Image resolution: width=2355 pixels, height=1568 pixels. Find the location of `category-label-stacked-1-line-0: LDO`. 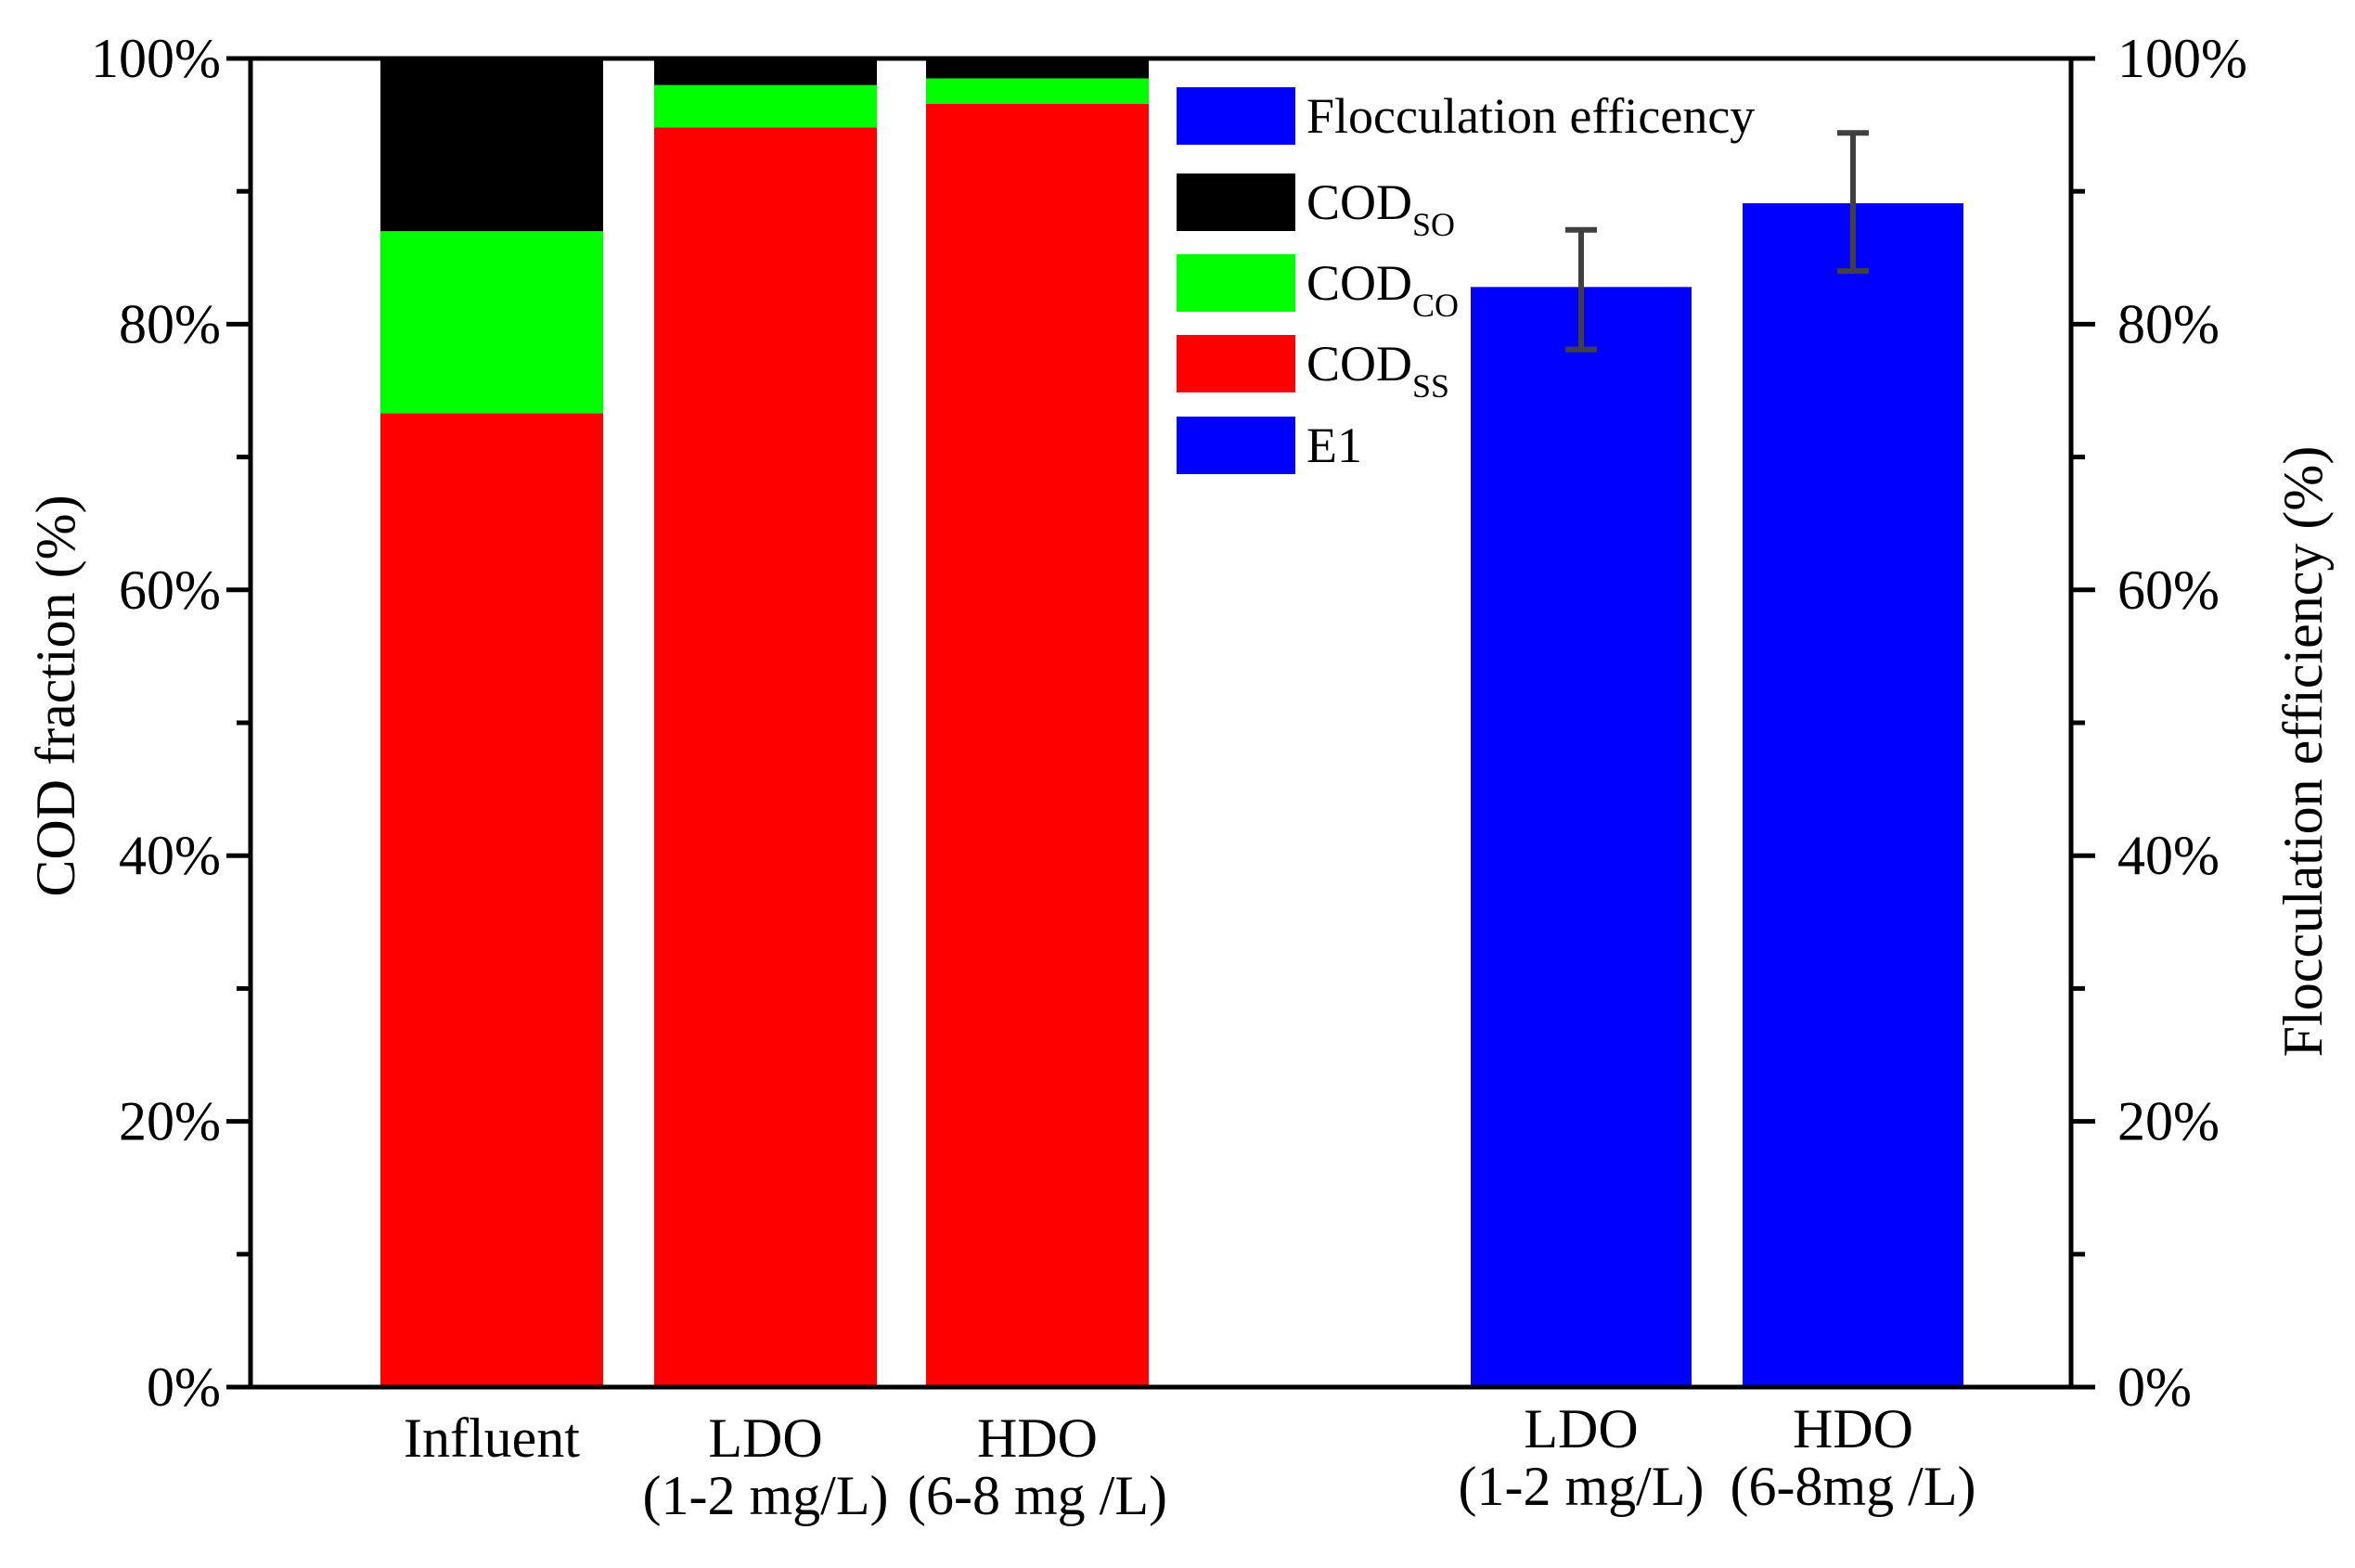

category-label-stacked-1-line-0: LDO is located at coordinates (765, 1438).